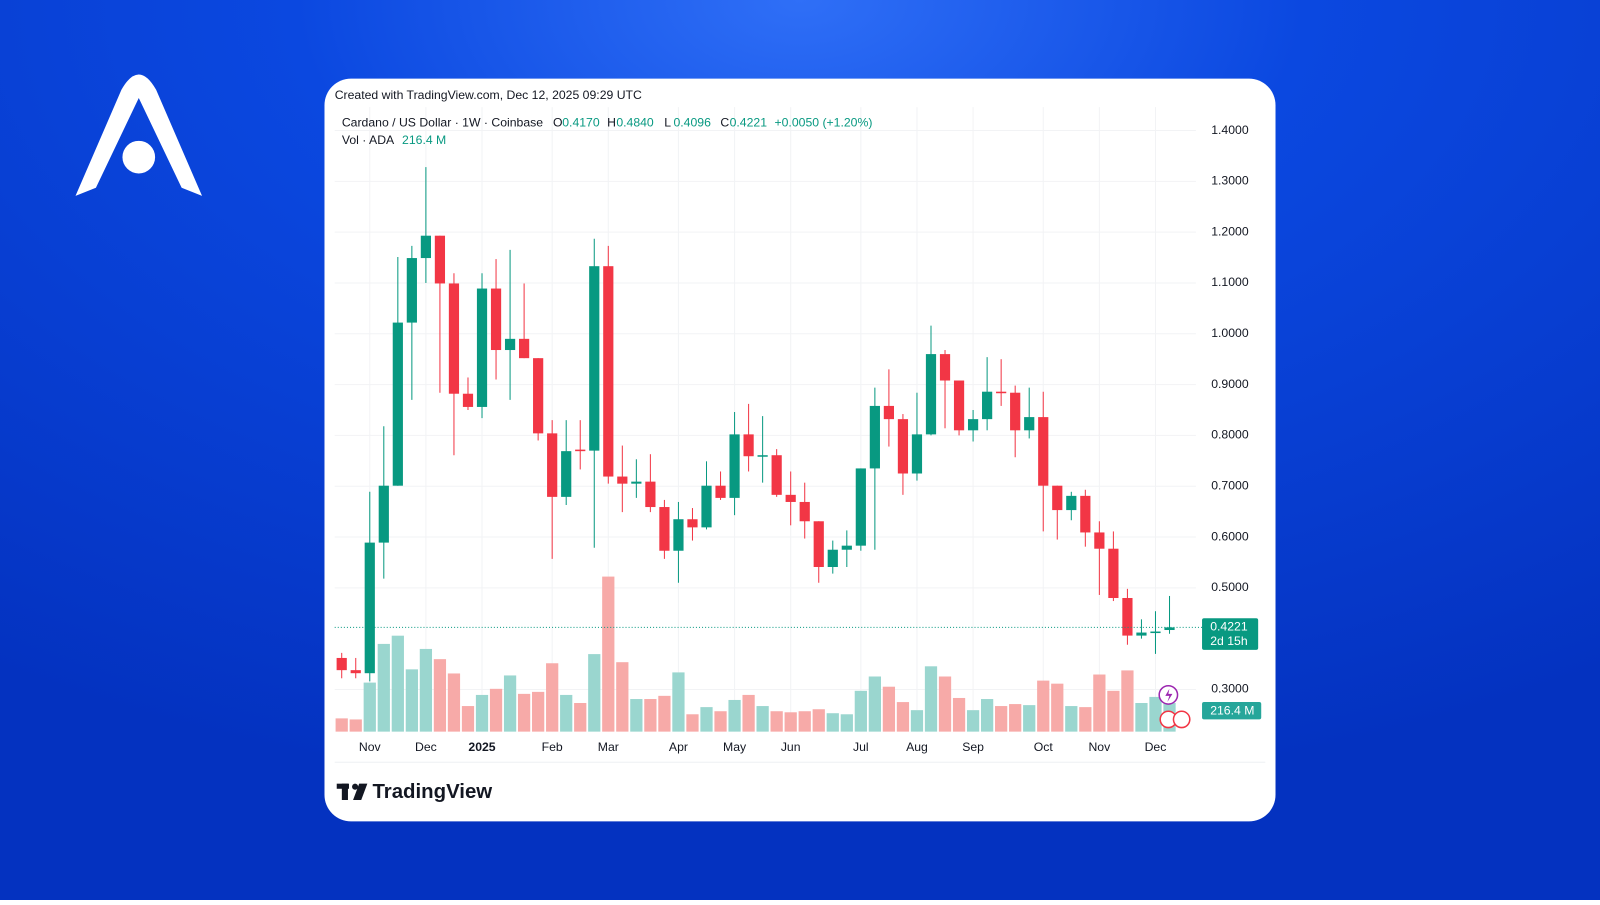 The image size is (1600, 905). What do you see at coordinates (1230, 181) in the screenshot?
I see `y-tick-label: 1.3000` at bounding box center [1230, 181].